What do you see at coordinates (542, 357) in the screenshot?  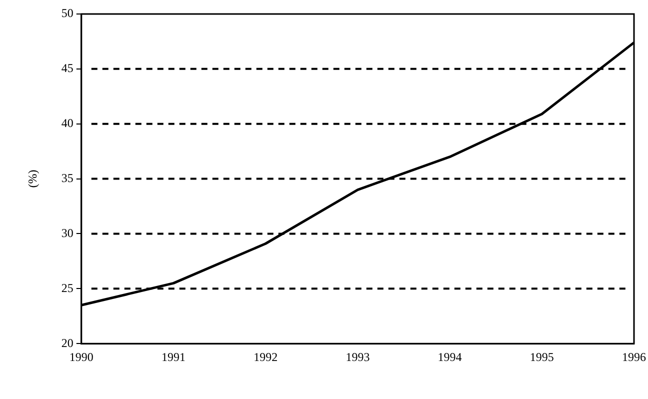 I see `x-tick-label: 1995` at bounding box center [542, 357].